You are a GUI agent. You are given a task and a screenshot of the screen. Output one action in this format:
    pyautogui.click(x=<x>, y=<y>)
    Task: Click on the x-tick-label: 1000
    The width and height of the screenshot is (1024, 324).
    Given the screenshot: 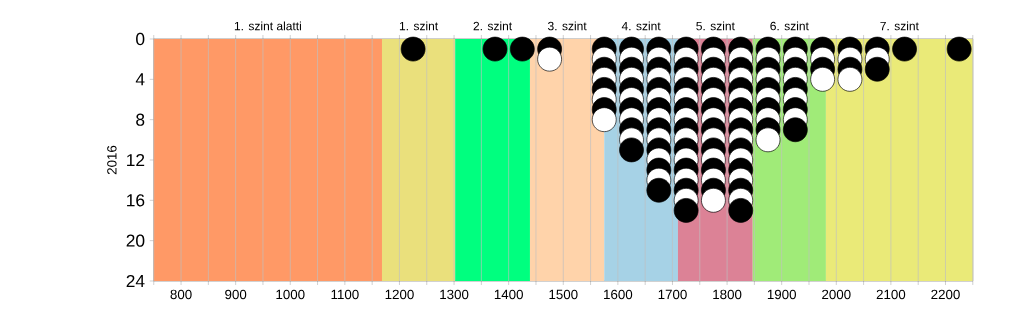 What is the action you would take?
    pyautogui.click(x=290, y=294)
    